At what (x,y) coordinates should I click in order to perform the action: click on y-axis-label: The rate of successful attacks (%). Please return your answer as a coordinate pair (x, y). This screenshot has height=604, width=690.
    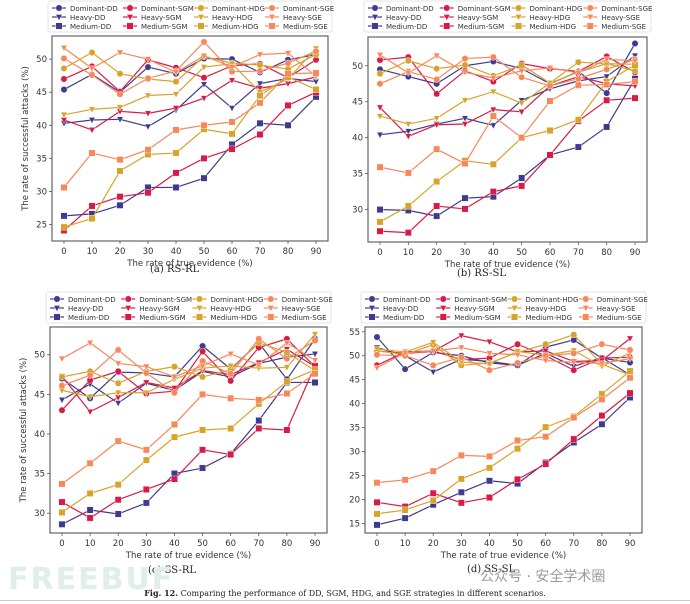
    Looking at the image, I should click on (24, 431).